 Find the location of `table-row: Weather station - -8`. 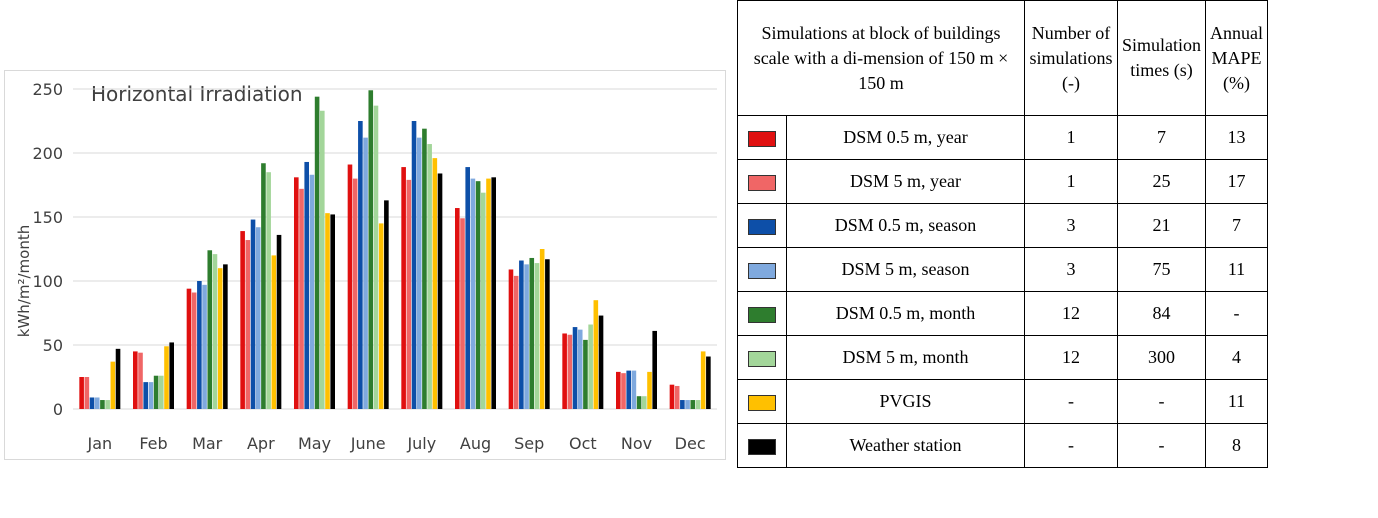

table-row: Weather station - -8 is located at coordinates (1003, 445).